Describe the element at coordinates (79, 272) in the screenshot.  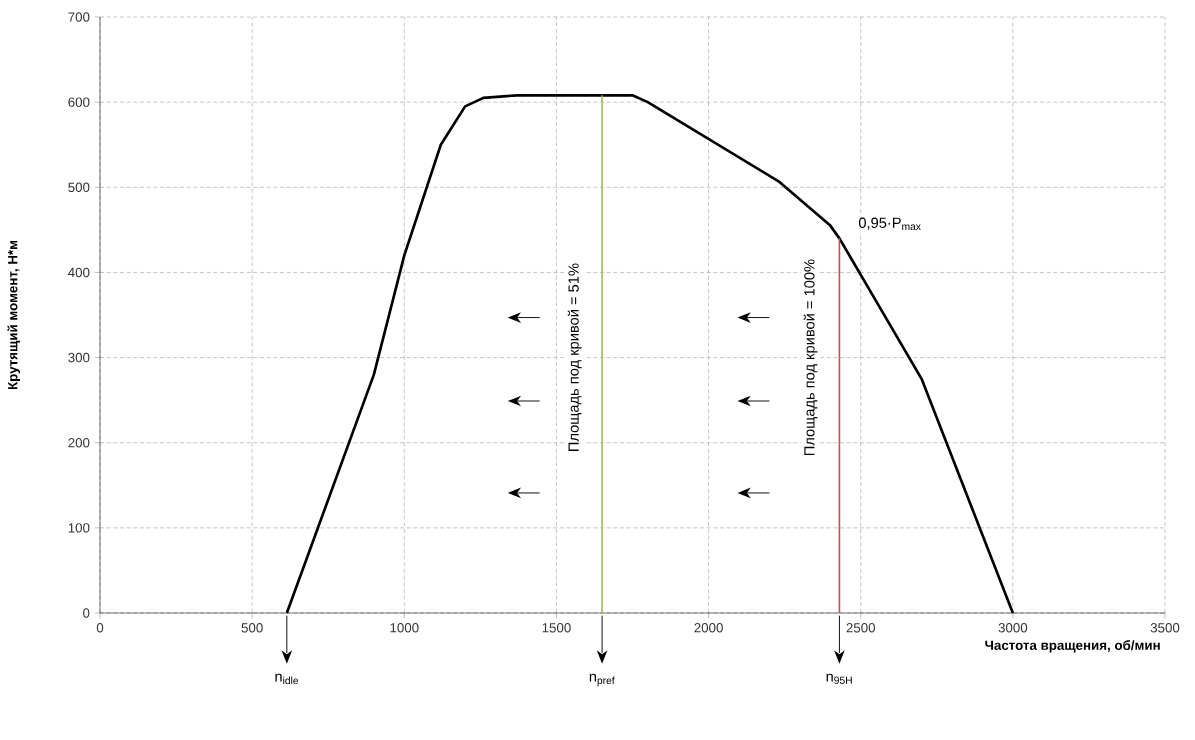
I see `y-tick-label: 400` at that location.